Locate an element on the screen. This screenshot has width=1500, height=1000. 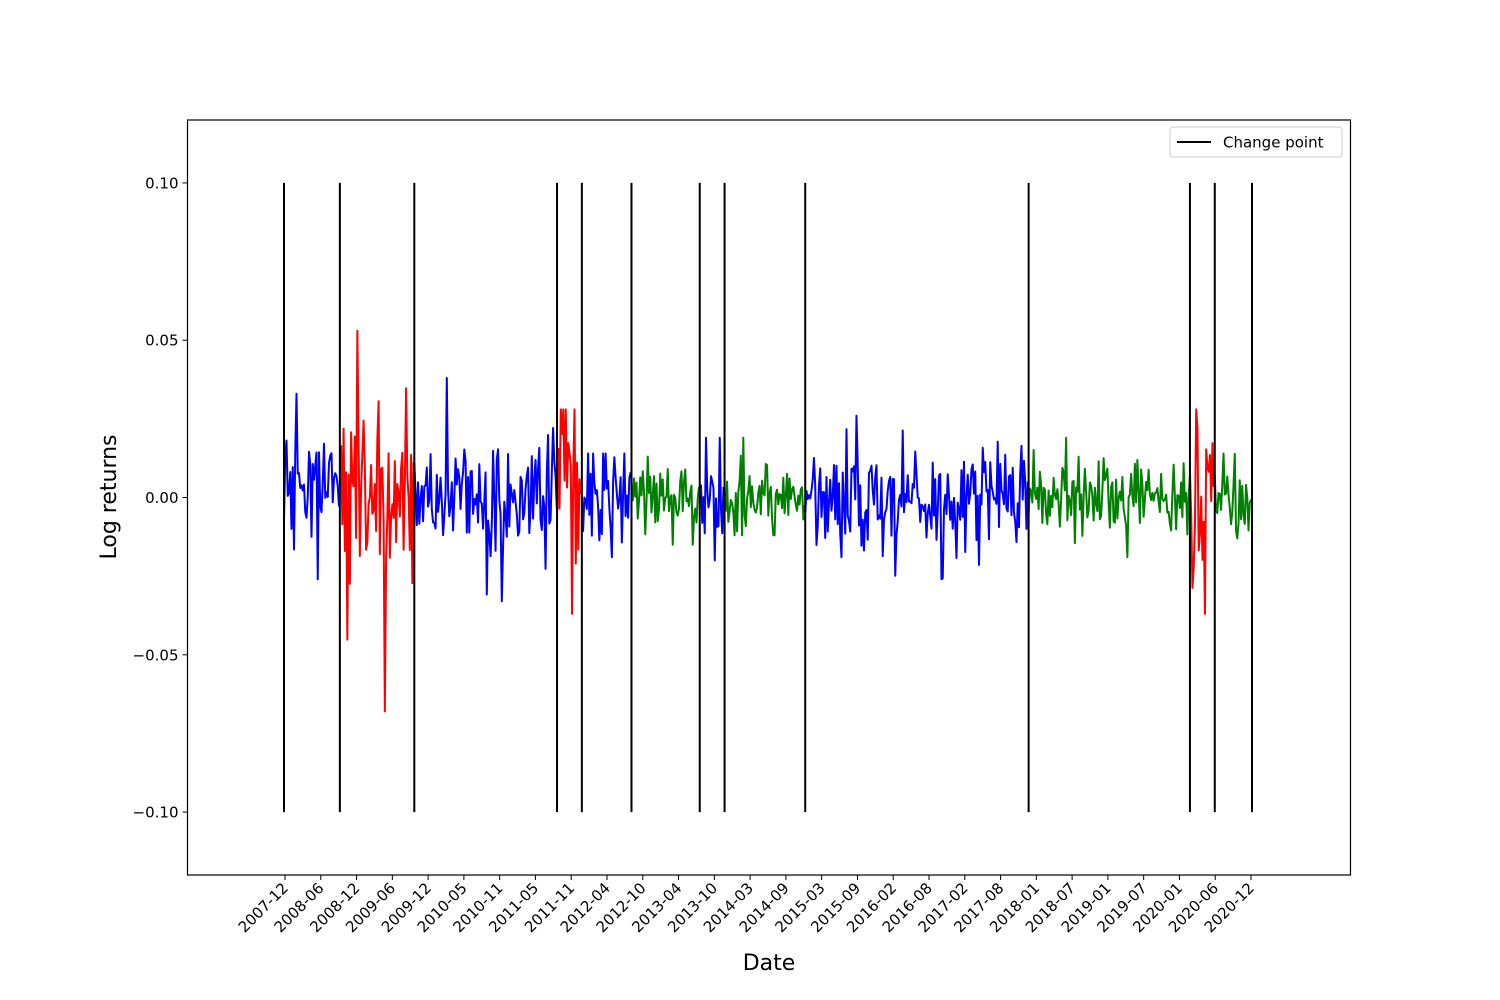
y-tick-label: 0.05 is located at coordinates (161, 341).